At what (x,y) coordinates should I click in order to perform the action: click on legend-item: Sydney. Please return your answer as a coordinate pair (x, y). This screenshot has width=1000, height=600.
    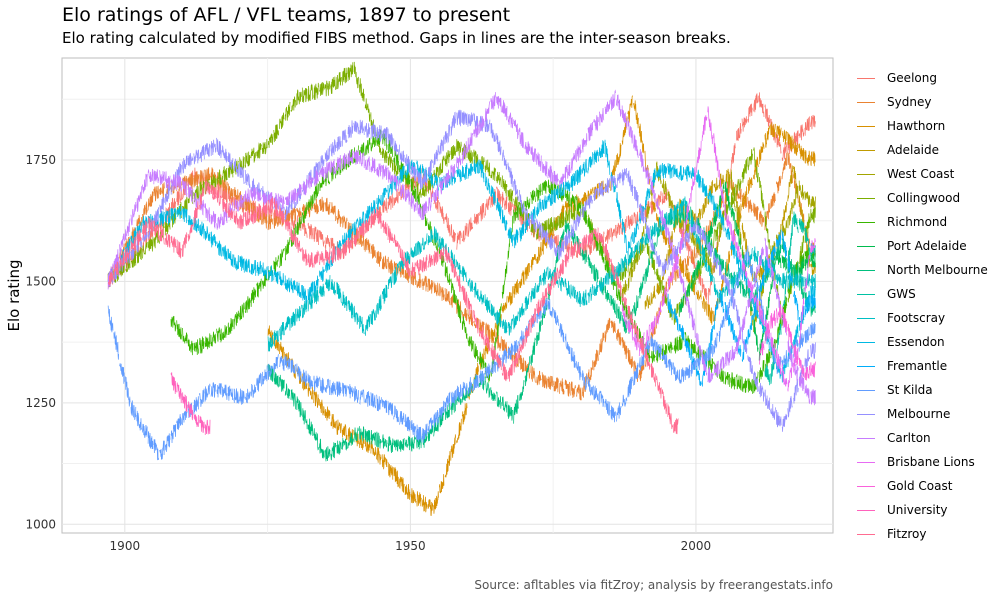
    Looking at the image, I should click on (925, 102).